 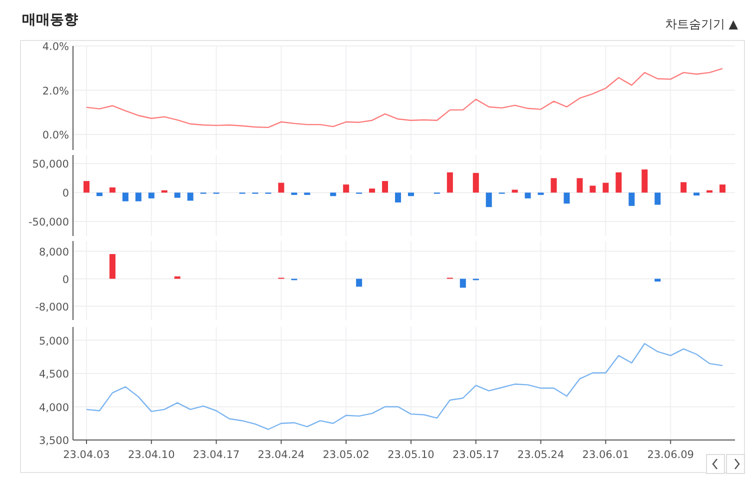 I want to click on line-series, so click(x=405, y=98).